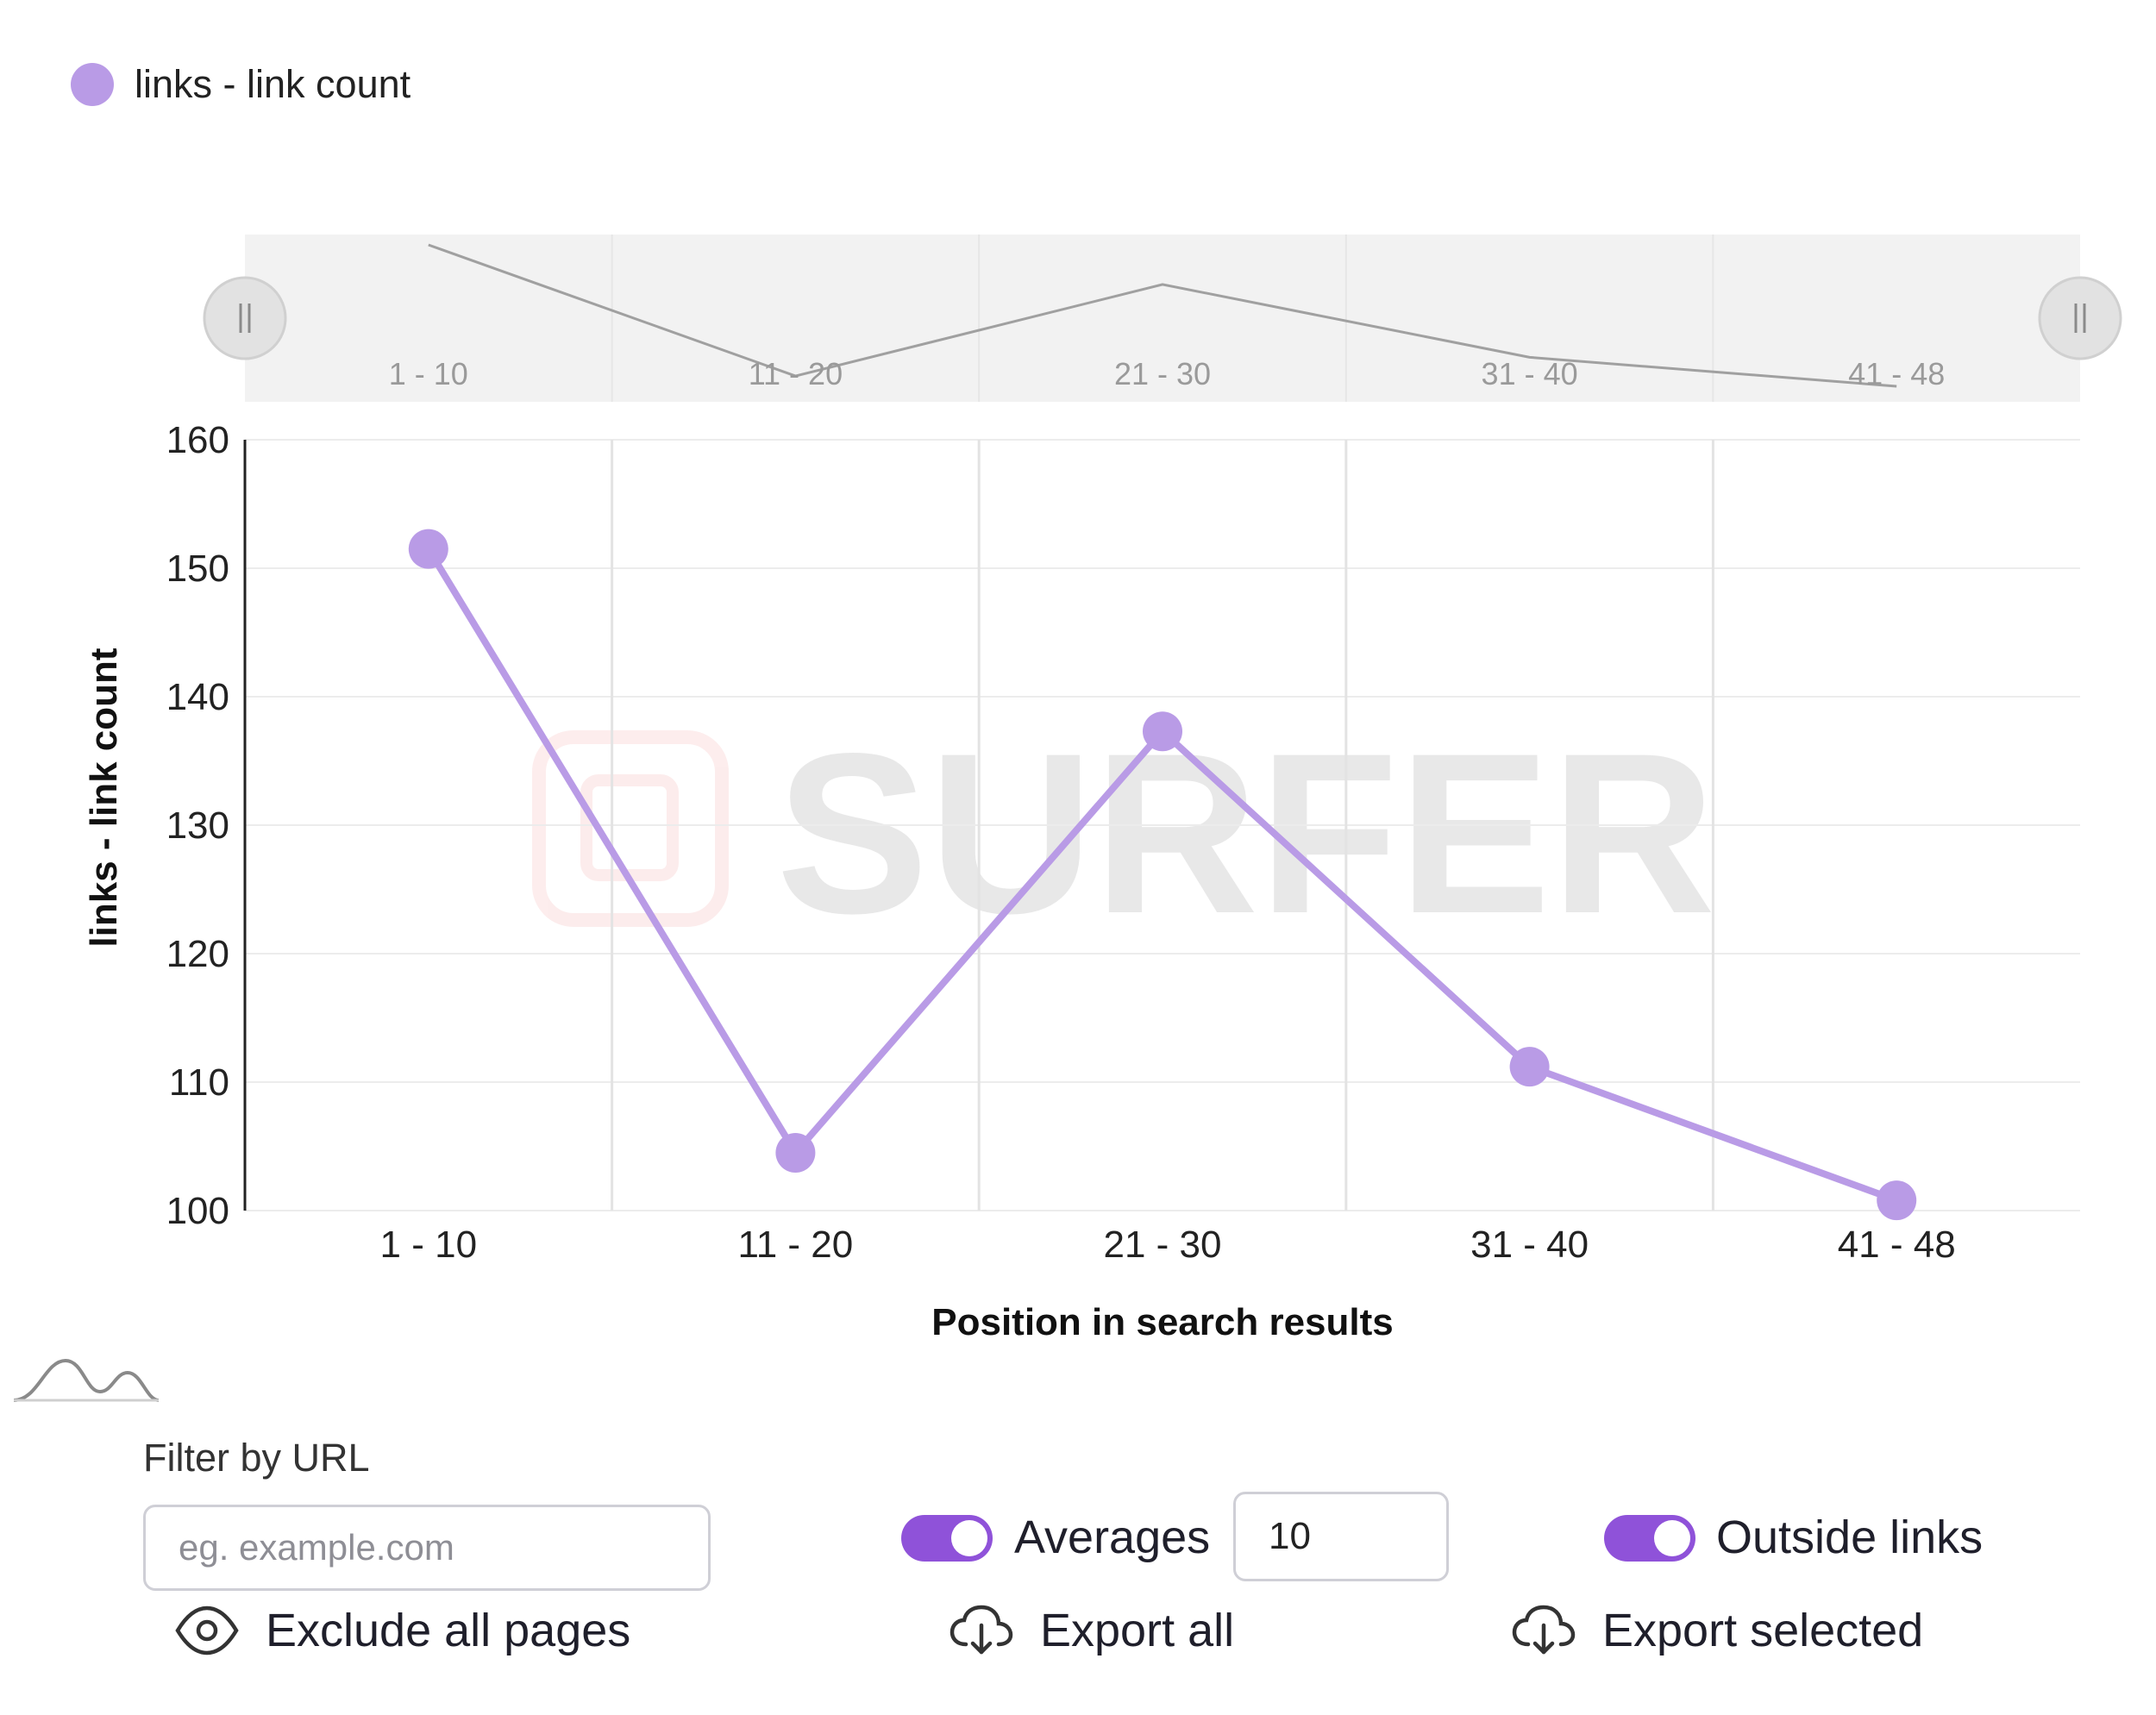 The height and width of the screenshot is (1715, 2156). I want to click on x-tick-label: 41 - 48, so click(1897, 1245).